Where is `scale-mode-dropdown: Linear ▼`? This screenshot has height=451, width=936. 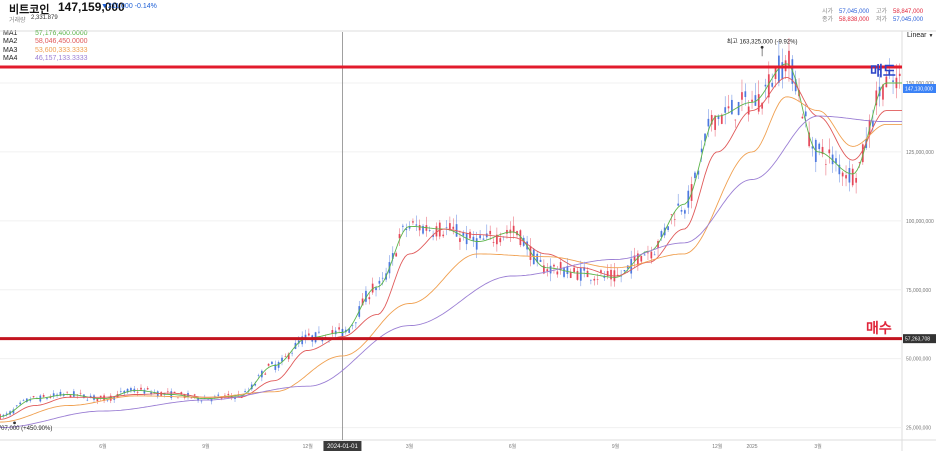 scale-mode-dropdown: Linear ▼ is located at coordinates (920, 35).